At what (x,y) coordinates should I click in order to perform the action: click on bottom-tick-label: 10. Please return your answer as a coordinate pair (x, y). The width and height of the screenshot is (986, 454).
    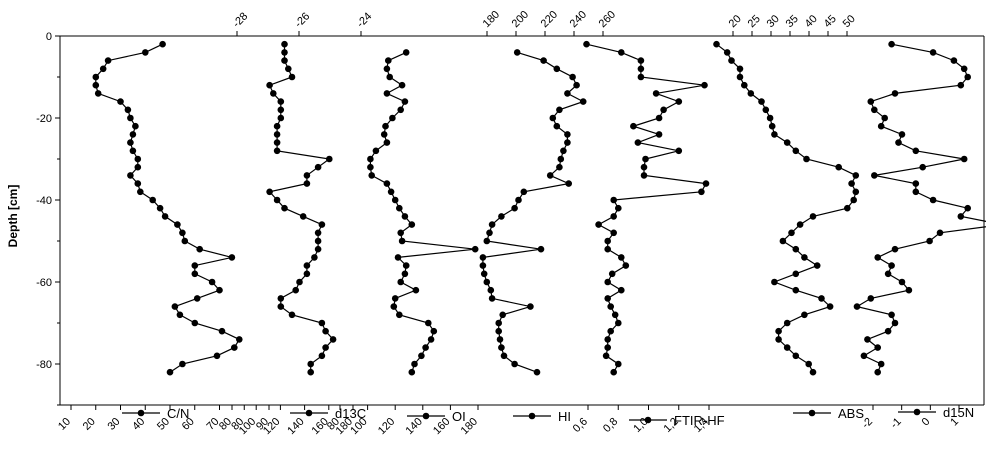
    Looking at the image, I should click on (64, 424).